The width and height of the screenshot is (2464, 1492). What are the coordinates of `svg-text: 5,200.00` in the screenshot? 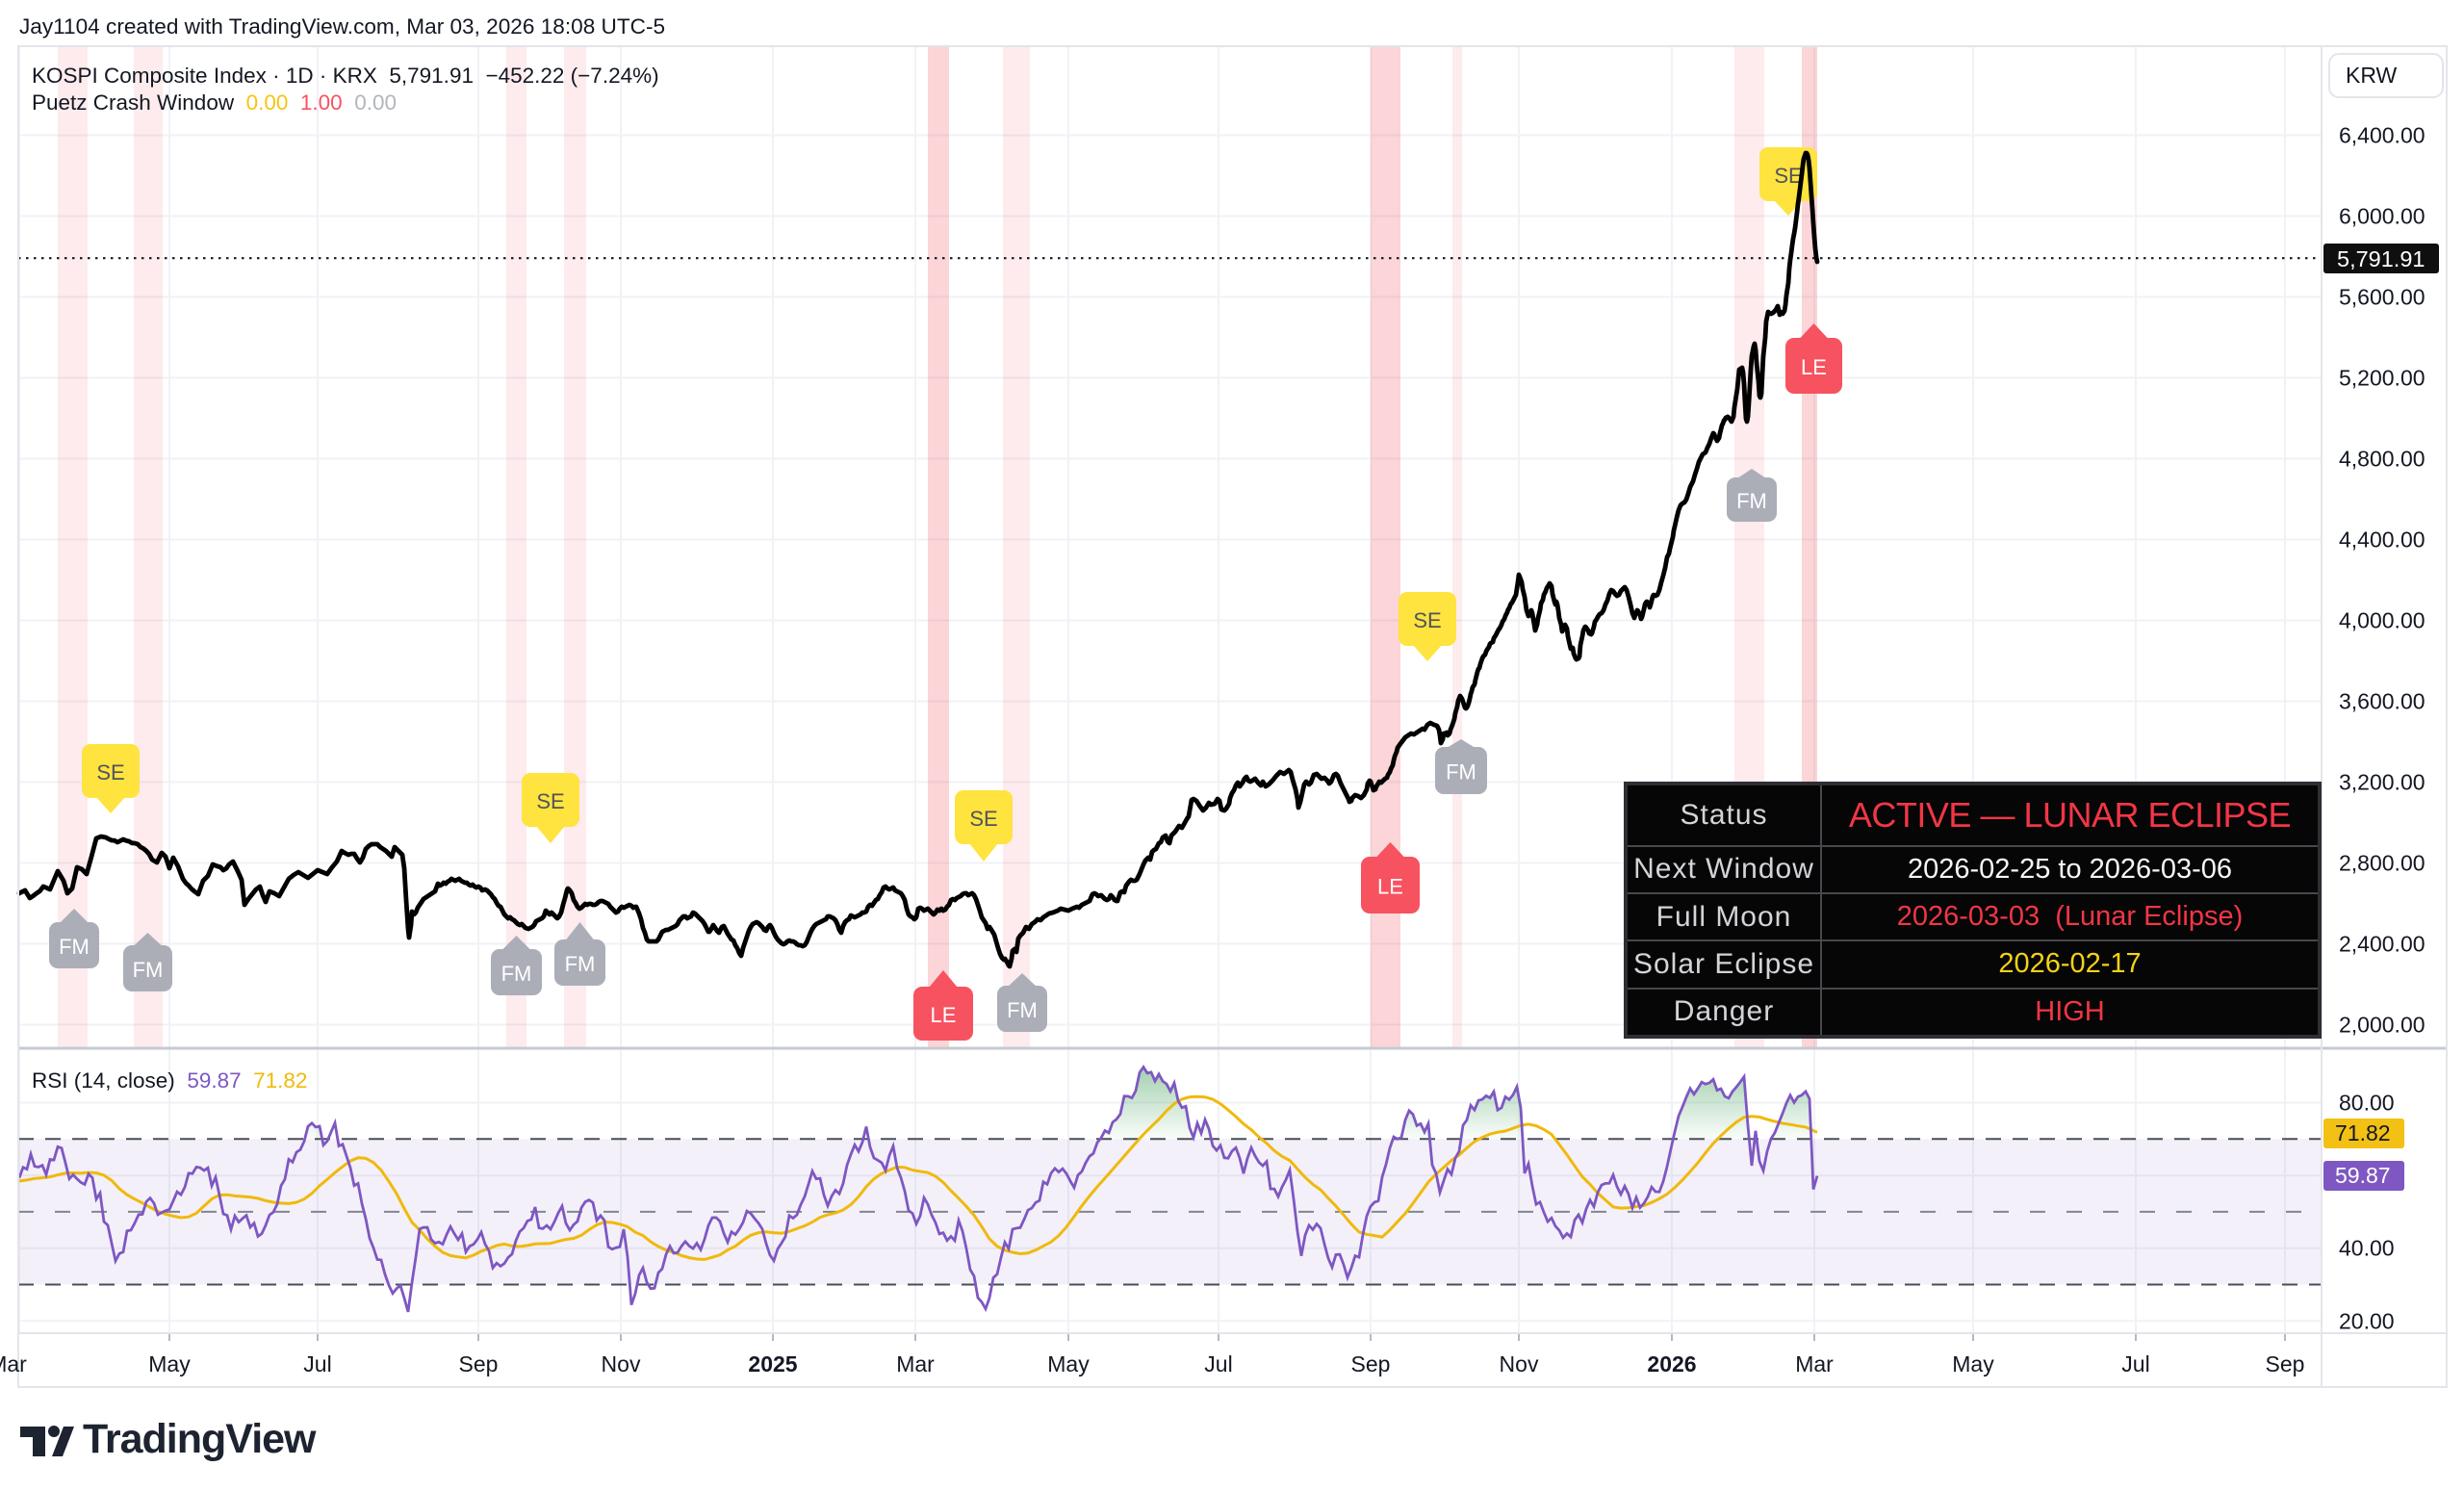 It's located at (2382, 378).